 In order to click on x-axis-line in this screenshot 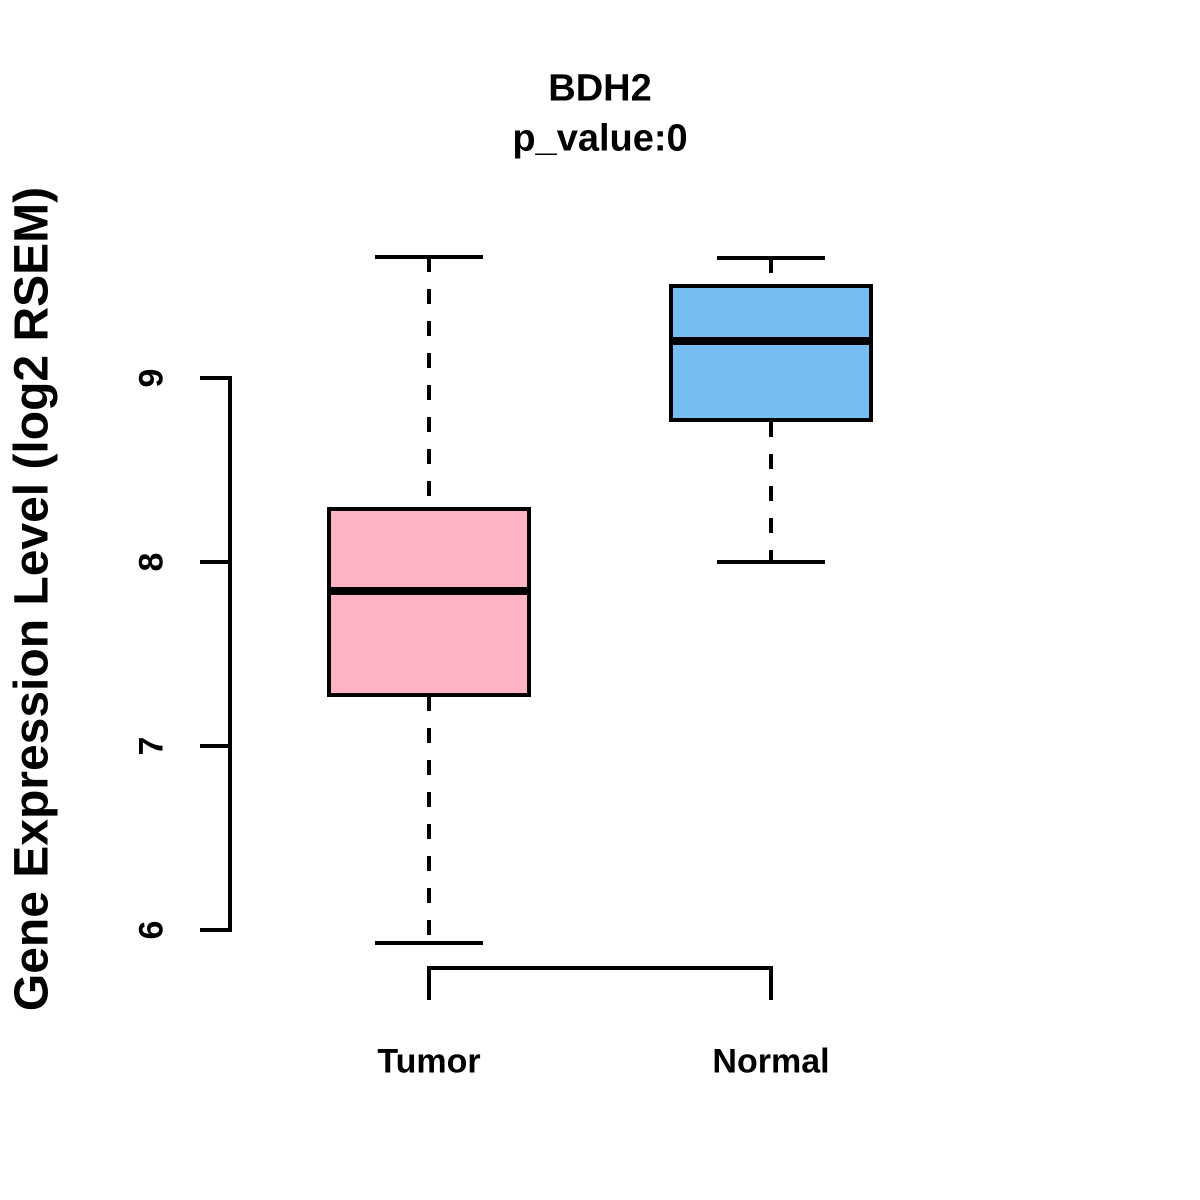, I will do `click(600, 968)`.